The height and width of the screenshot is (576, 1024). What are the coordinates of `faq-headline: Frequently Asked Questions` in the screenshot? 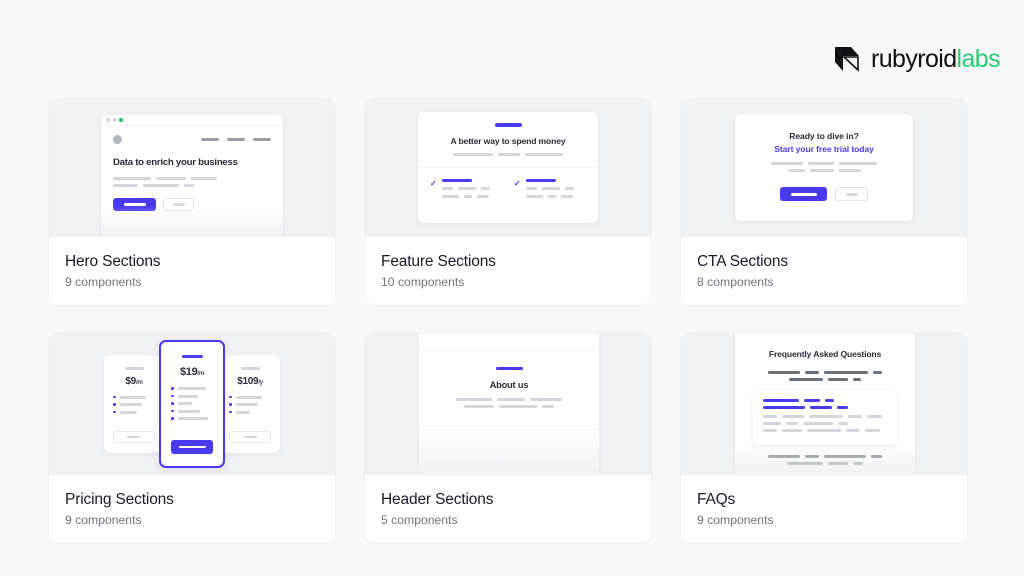 It's located at (825, 354).